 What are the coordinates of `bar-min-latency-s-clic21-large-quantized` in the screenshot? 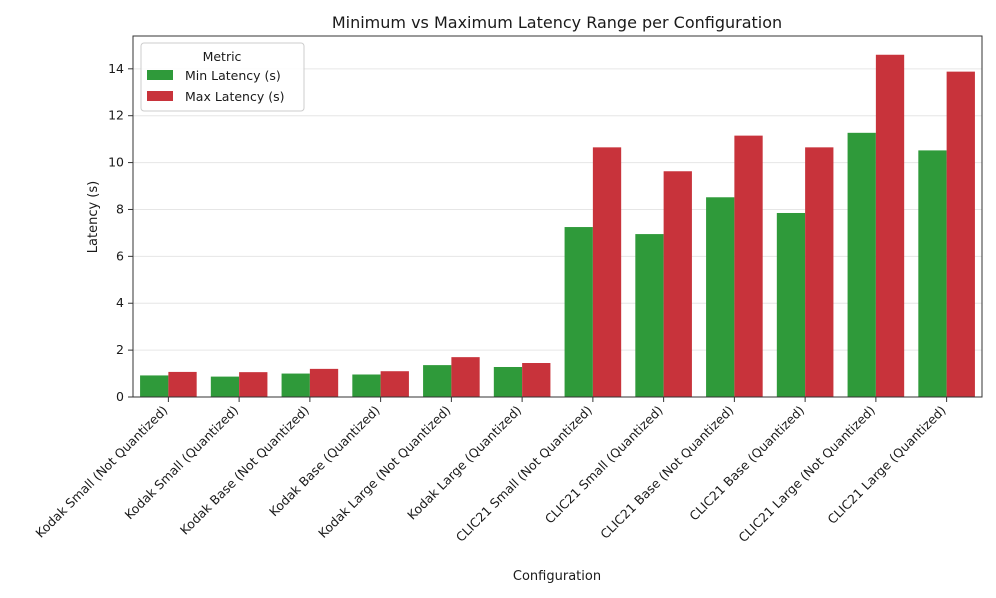 It's located at (932, 273).